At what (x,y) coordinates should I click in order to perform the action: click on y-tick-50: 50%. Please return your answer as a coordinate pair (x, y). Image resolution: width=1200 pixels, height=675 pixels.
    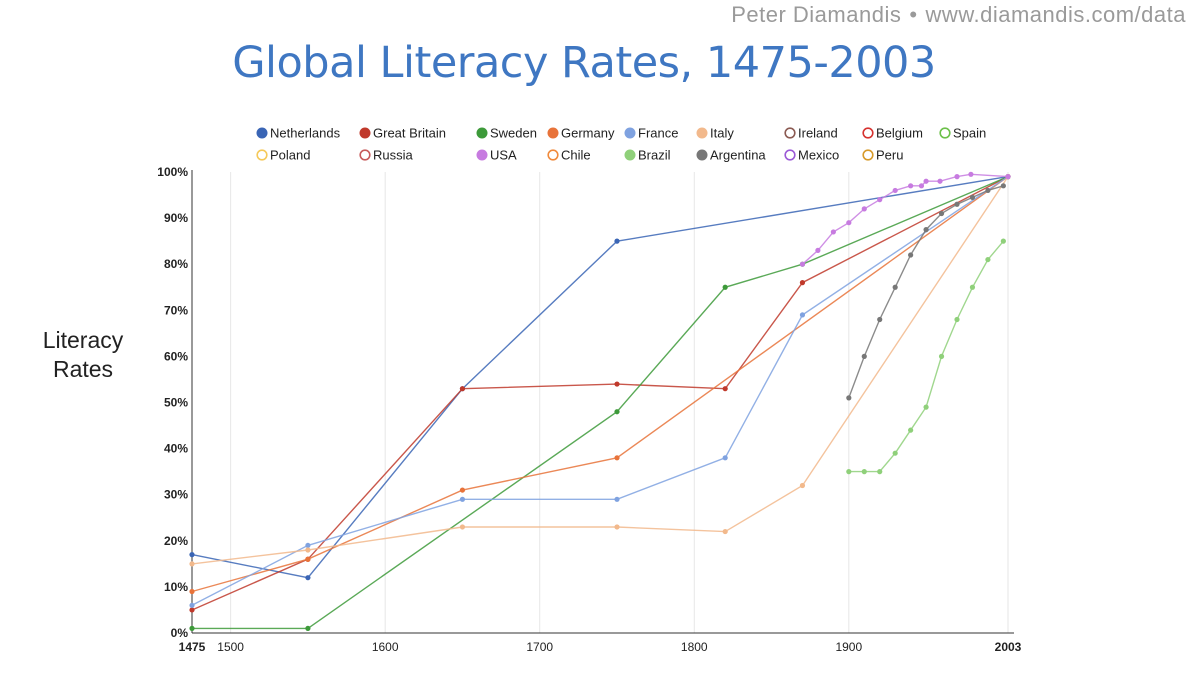
    Looking at the image, I should click on (176, 403).